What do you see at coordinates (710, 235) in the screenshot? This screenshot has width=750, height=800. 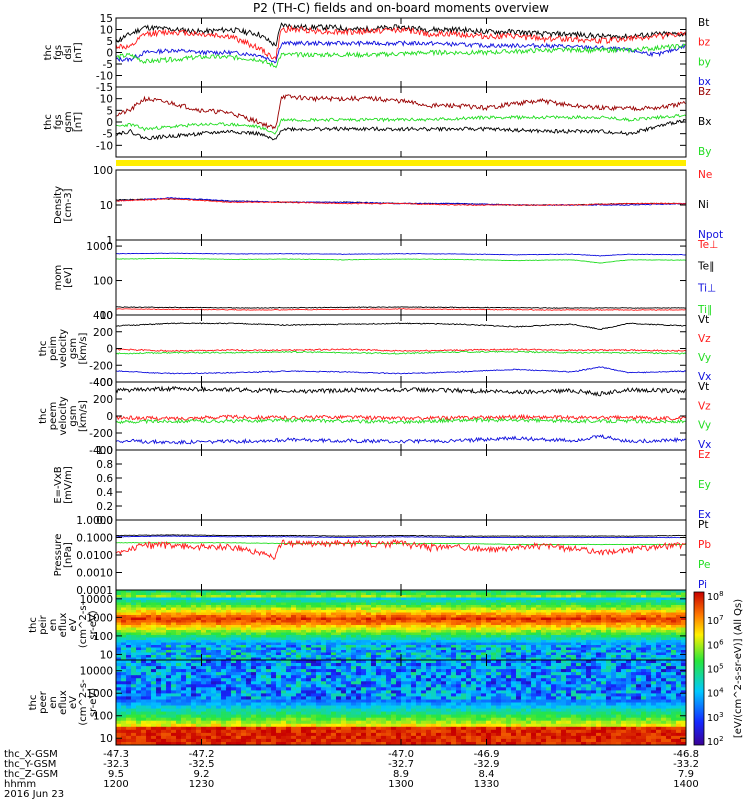 I see `legend-density-2: Npot` at bounding box center [710, 235].